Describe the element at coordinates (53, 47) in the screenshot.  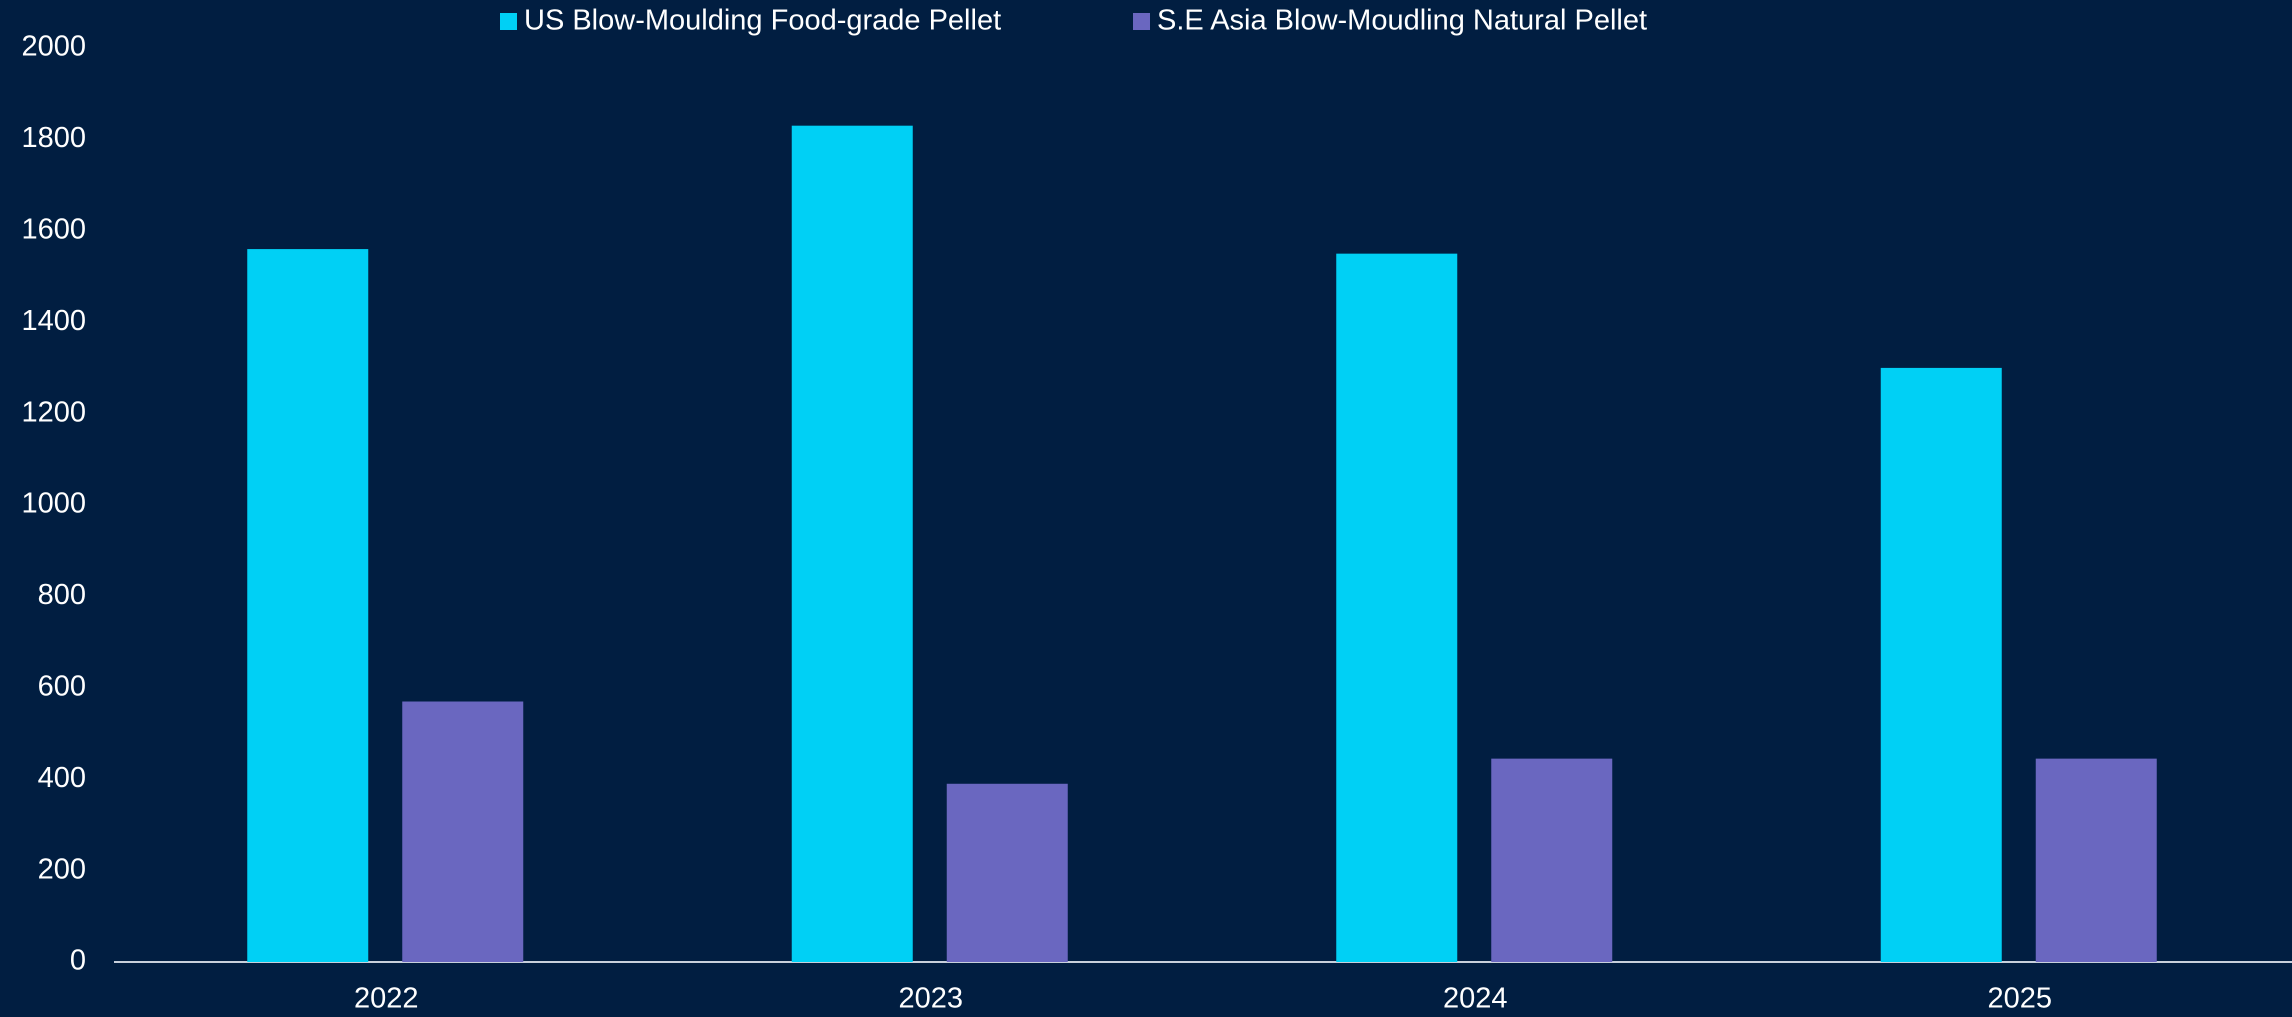
I see `y-tick-label: 2000` at that location.